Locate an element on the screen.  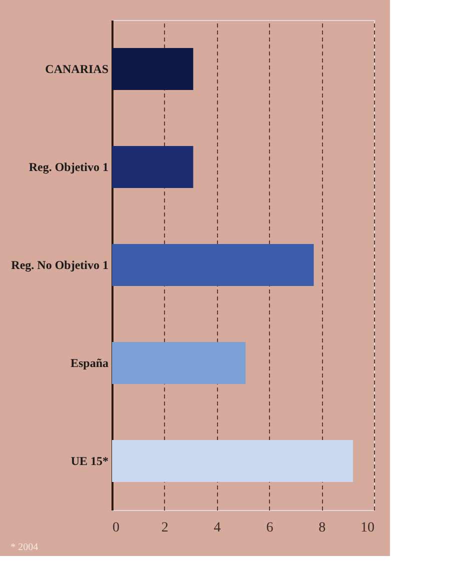
x-tick-label: 6 is located at coordinates (270, 528).